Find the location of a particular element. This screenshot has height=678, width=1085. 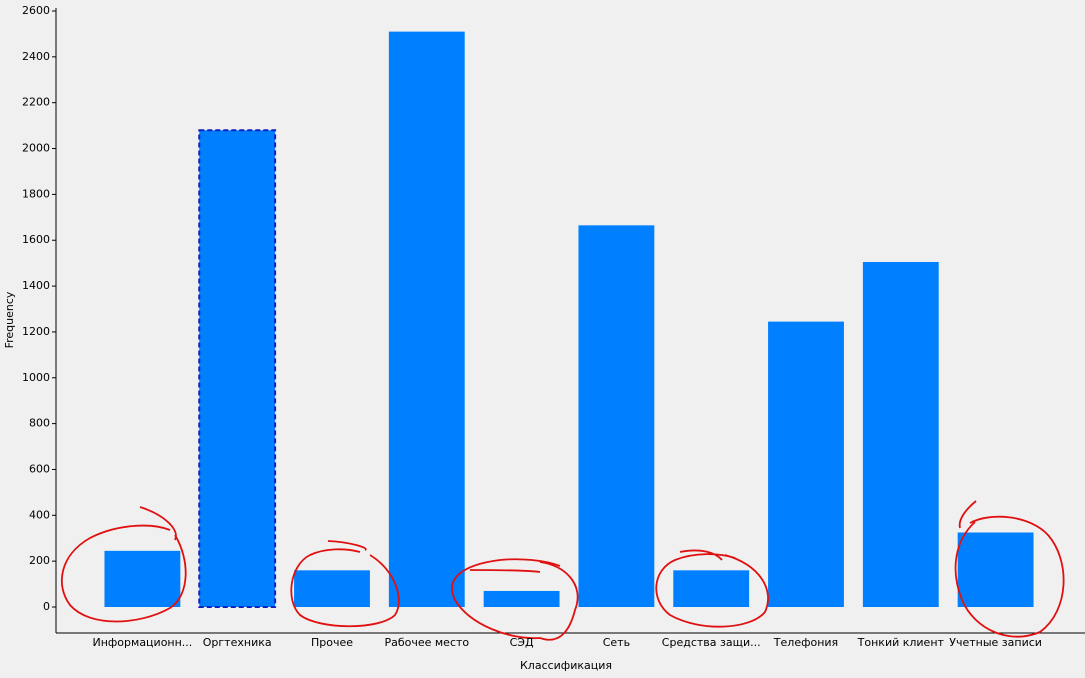

y-tick-label: 1800 is located at coordinates (36, 193).